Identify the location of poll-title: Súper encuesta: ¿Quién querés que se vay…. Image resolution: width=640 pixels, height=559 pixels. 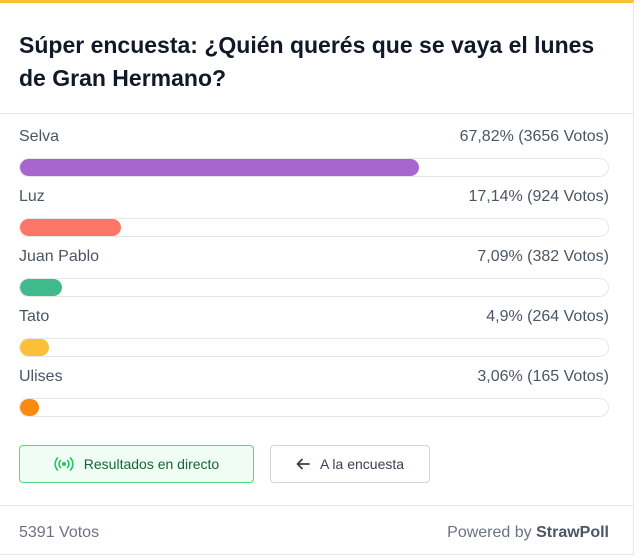
(307, 61).